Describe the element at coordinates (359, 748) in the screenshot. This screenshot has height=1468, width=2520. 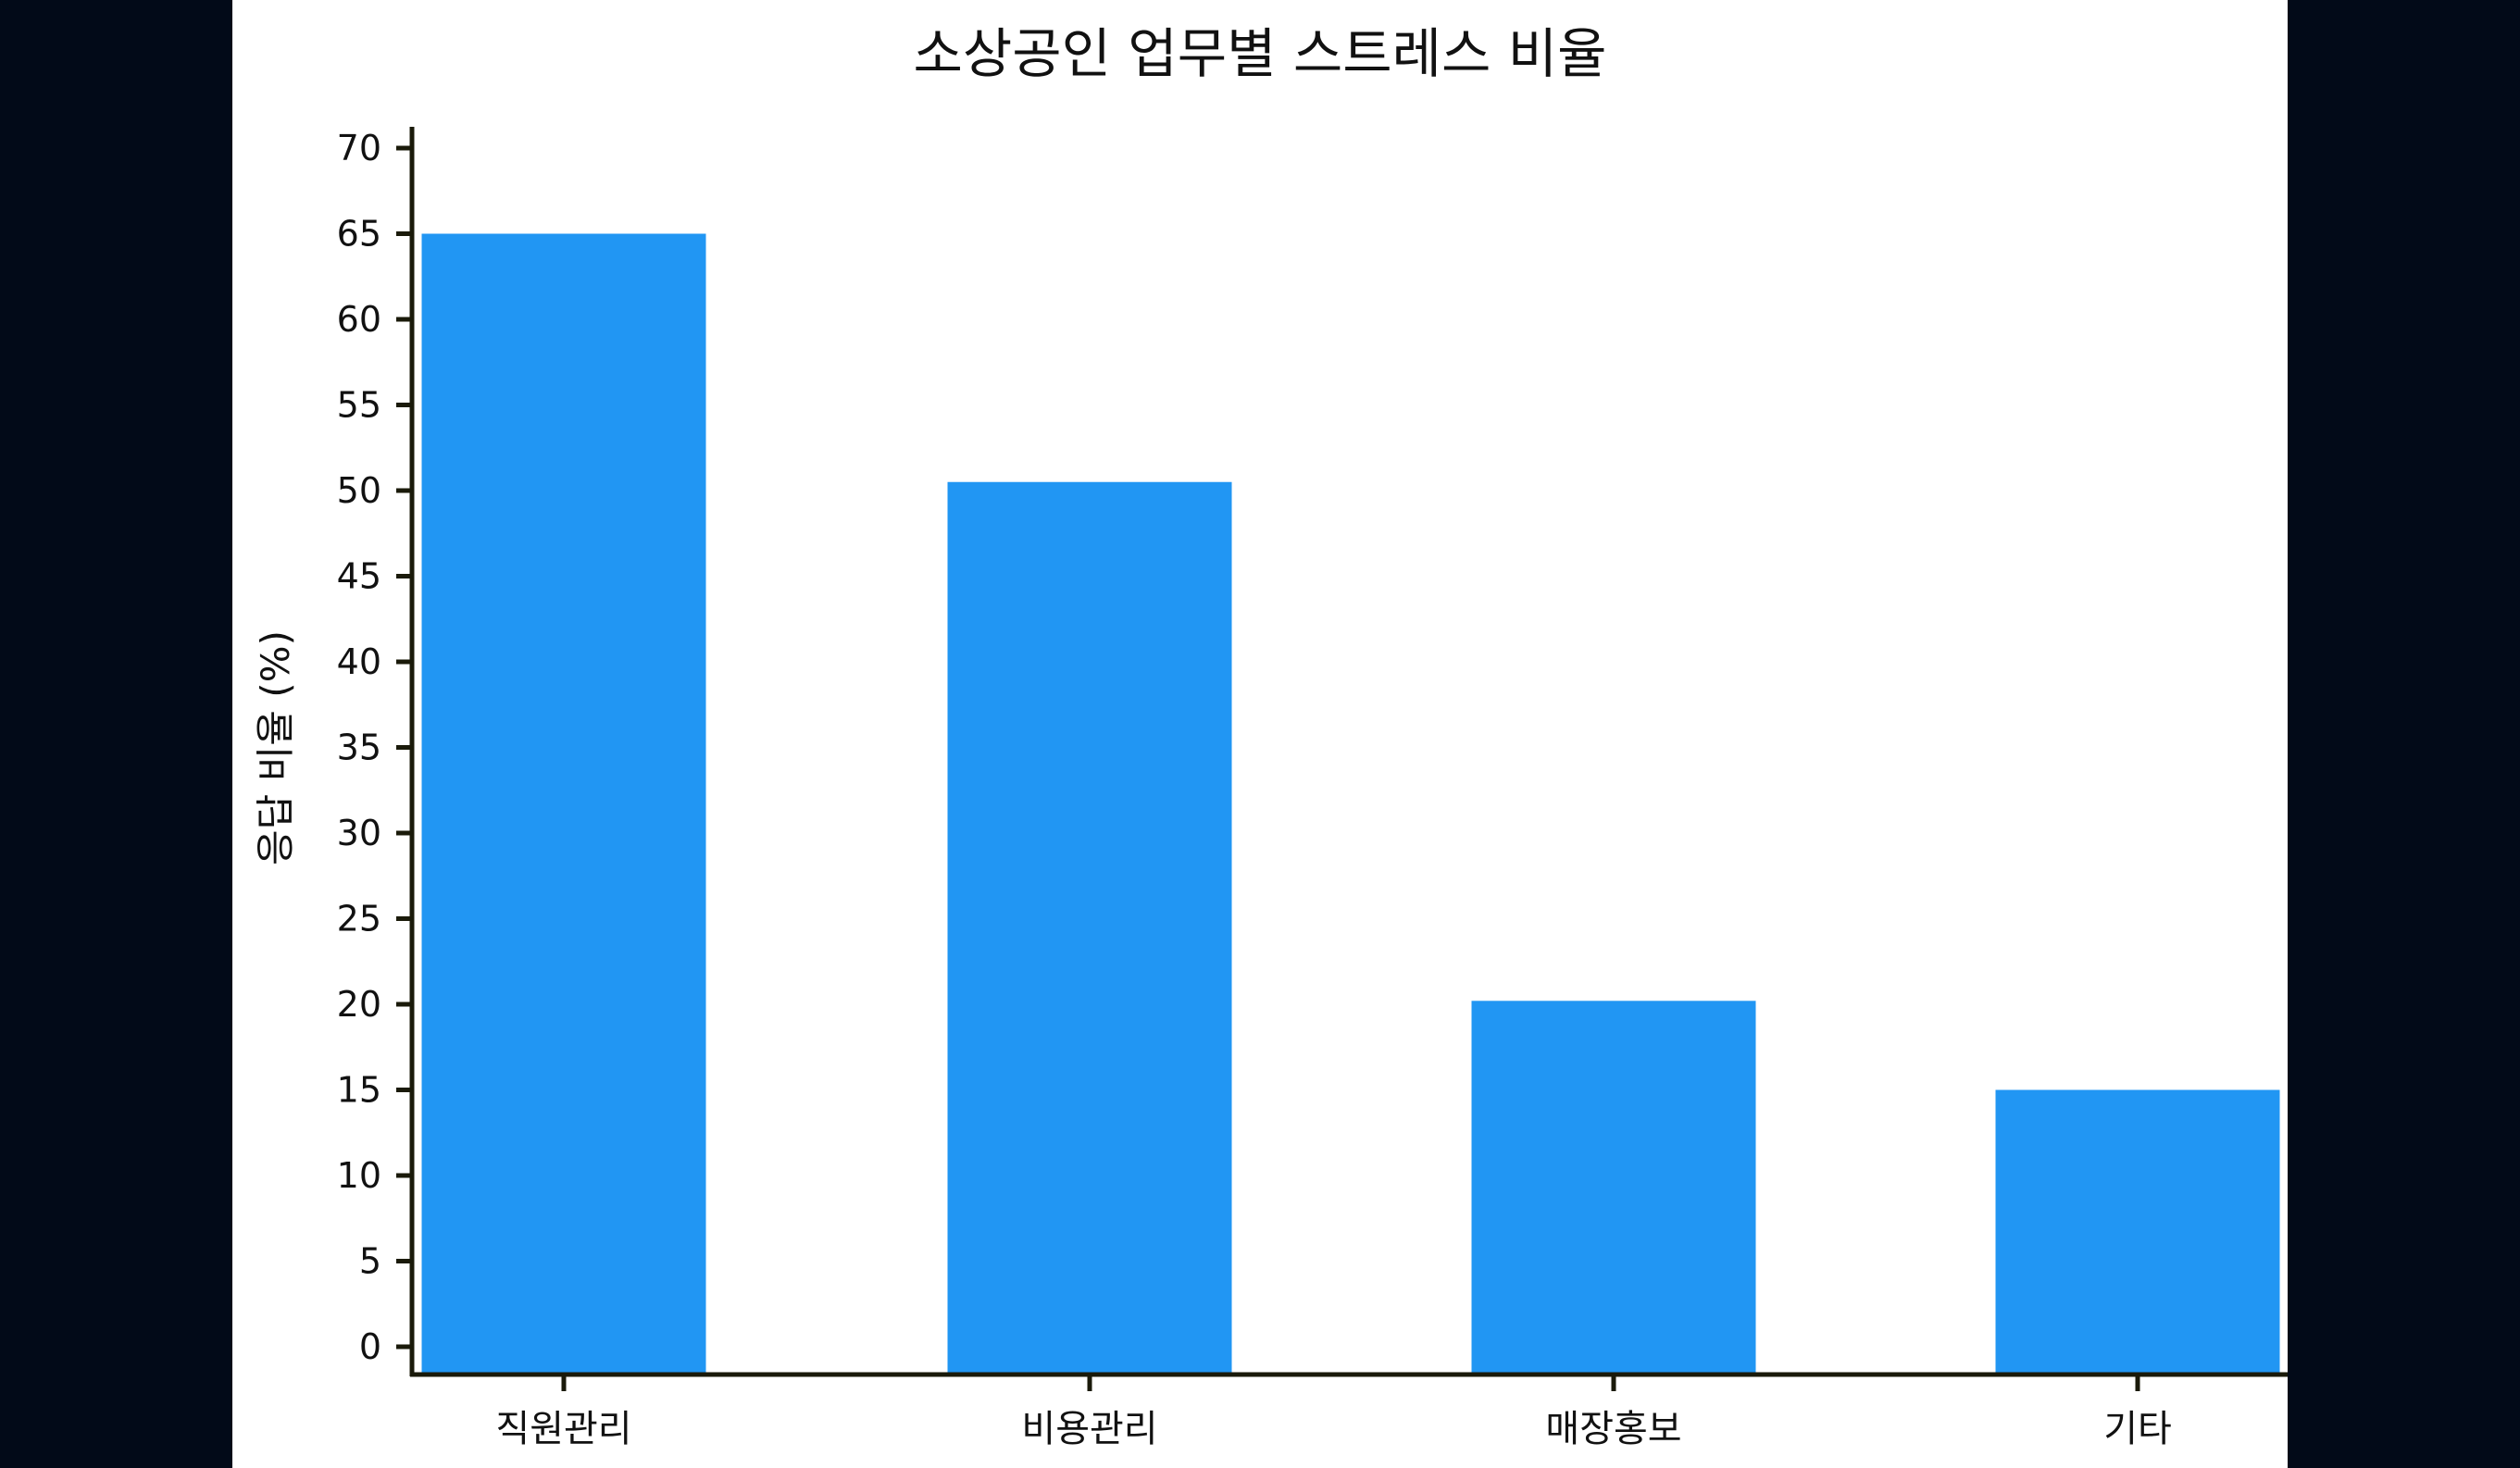
I see `y-tick-label: 35` at that location.